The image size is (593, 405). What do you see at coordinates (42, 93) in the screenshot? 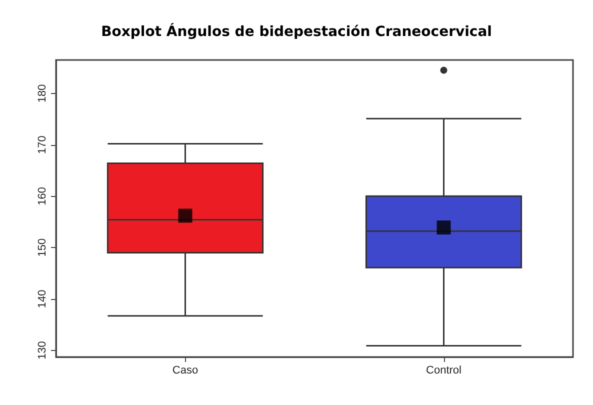
I see `y-tick-label: 180` at bounding box center [42, 93].